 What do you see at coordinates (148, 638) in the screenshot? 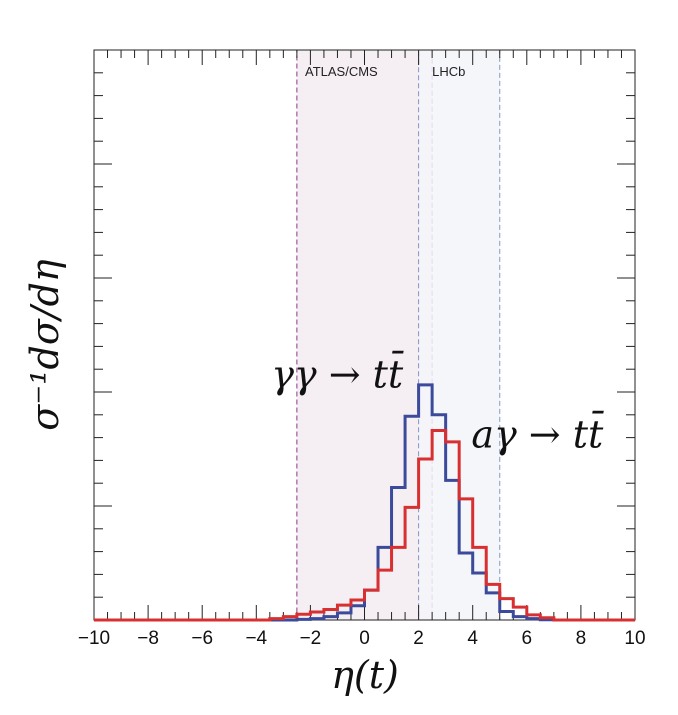
I see `x-tick-label: −8` at bounding box center [148, 638].